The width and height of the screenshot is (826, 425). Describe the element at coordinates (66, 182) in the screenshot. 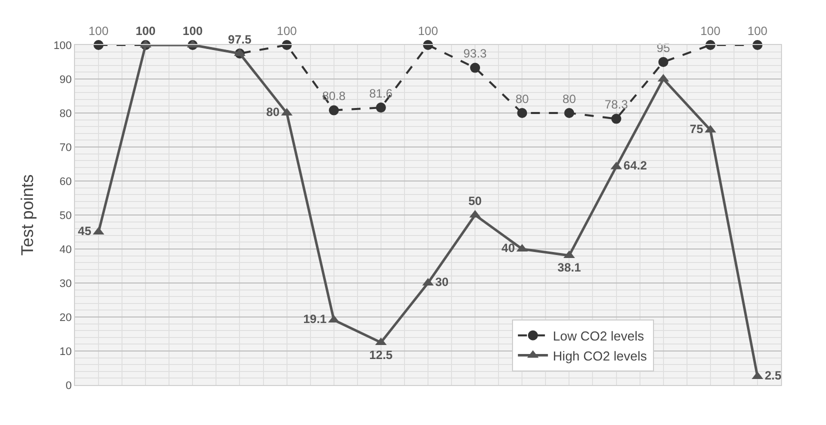

I see `y-tick-label: 60` at that location.